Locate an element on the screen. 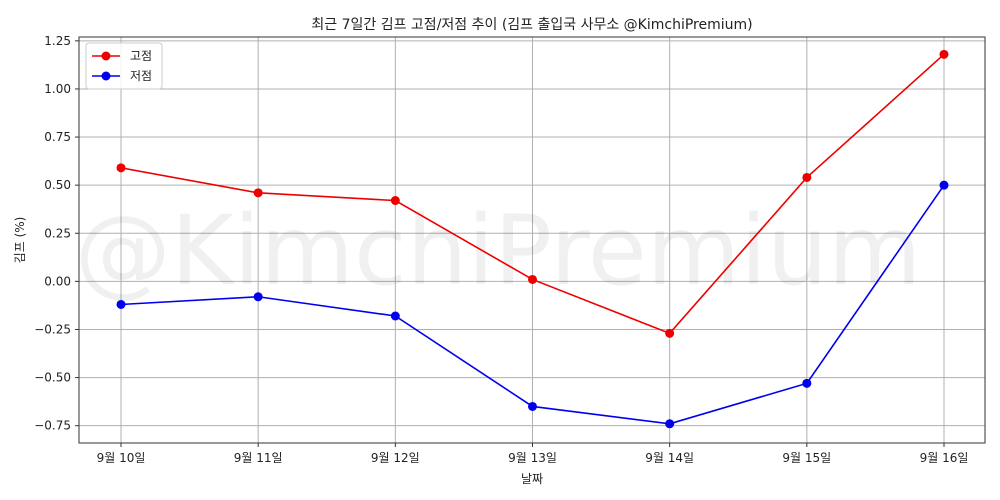 The width and height of the screenshot is (1000, 500). y-tick-label: 0.25 is located at coordinates (57, 233).